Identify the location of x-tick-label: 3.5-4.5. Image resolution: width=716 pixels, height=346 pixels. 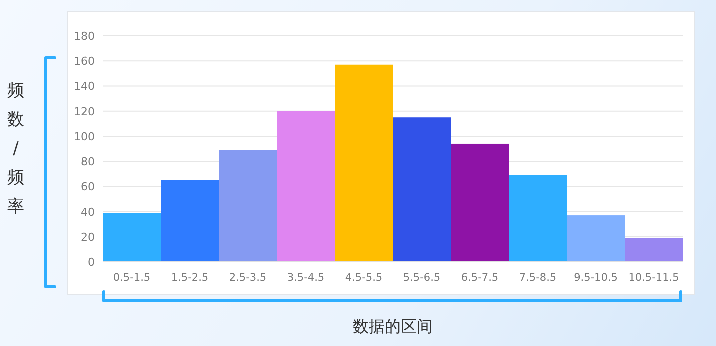
(306, 278).